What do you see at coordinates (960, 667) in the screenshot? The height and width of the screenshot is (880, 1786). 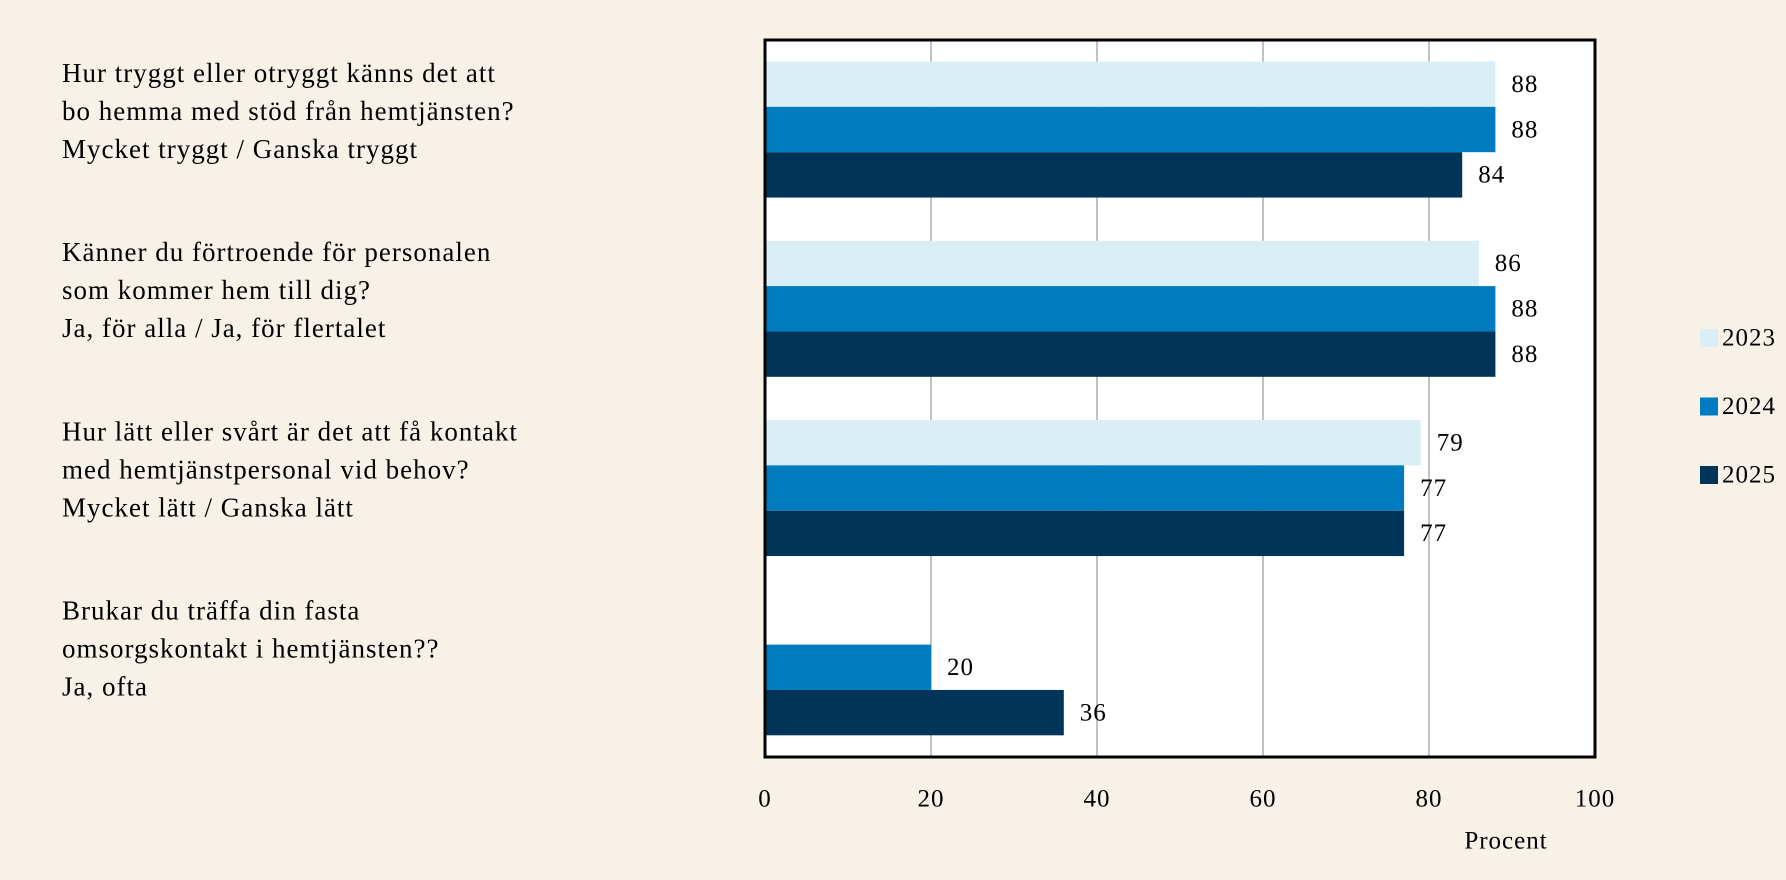 I see `value-label: 20` at bounding box center [960, 667].